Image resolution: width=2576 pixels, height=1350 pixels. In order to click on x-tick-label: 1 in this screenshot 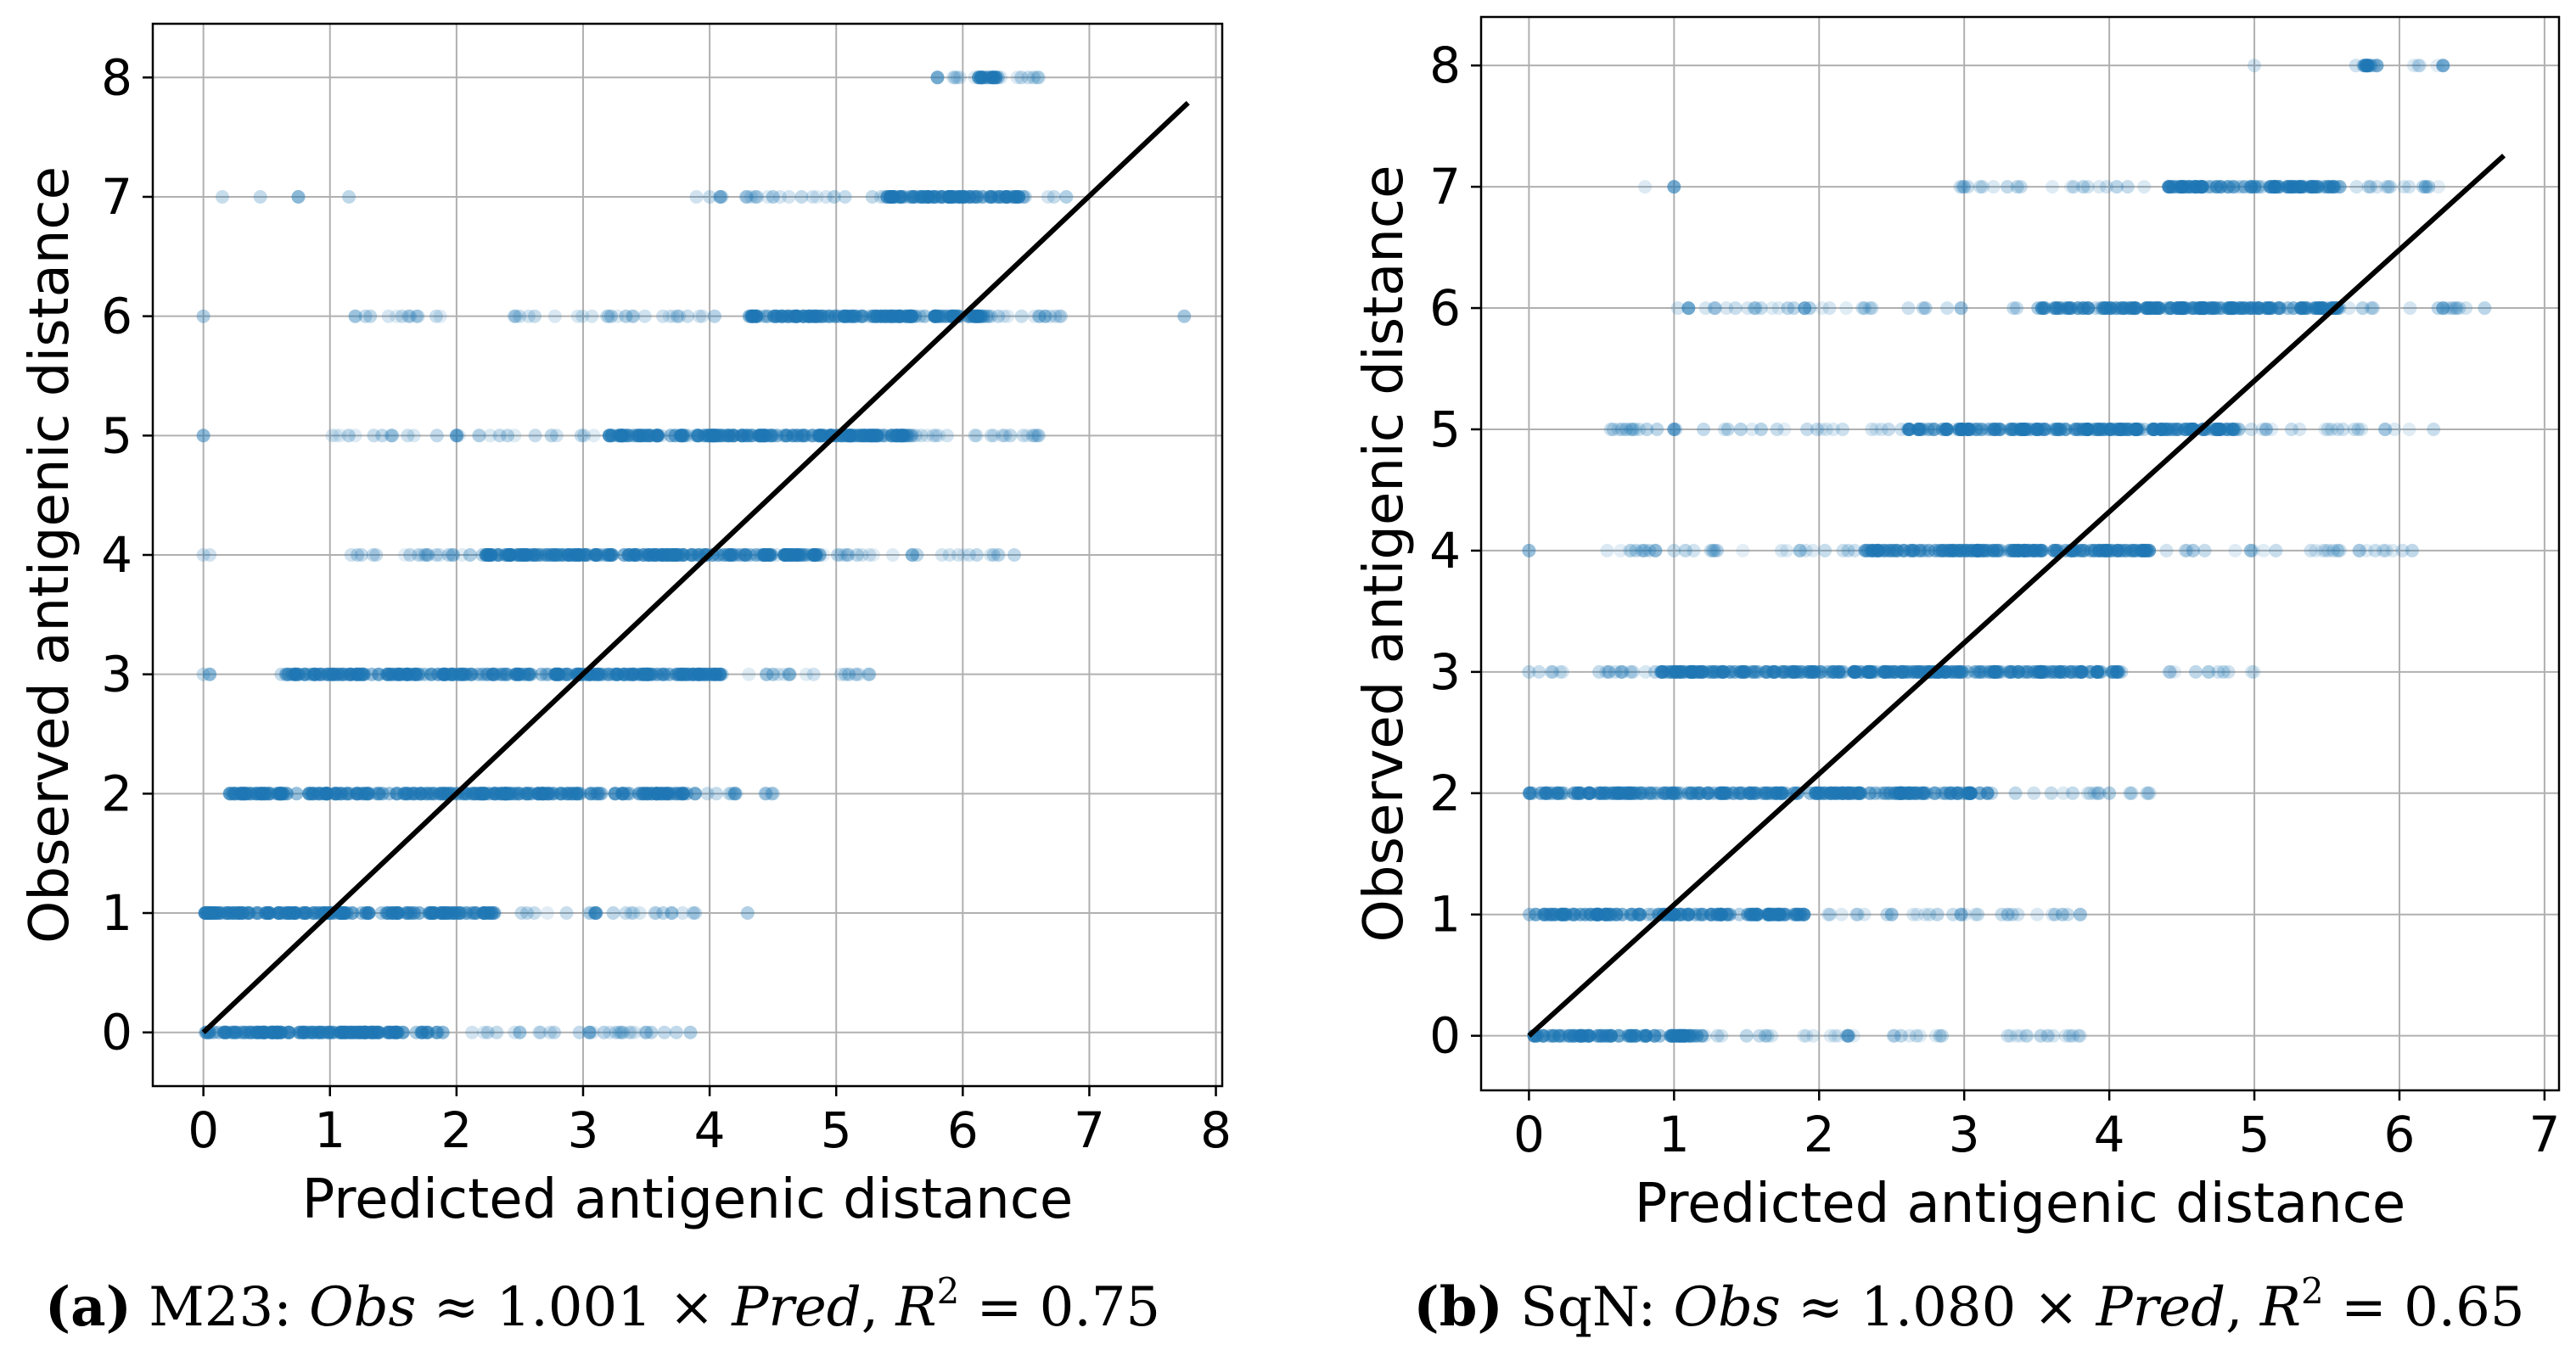, I will do `click(329, 1130)`.